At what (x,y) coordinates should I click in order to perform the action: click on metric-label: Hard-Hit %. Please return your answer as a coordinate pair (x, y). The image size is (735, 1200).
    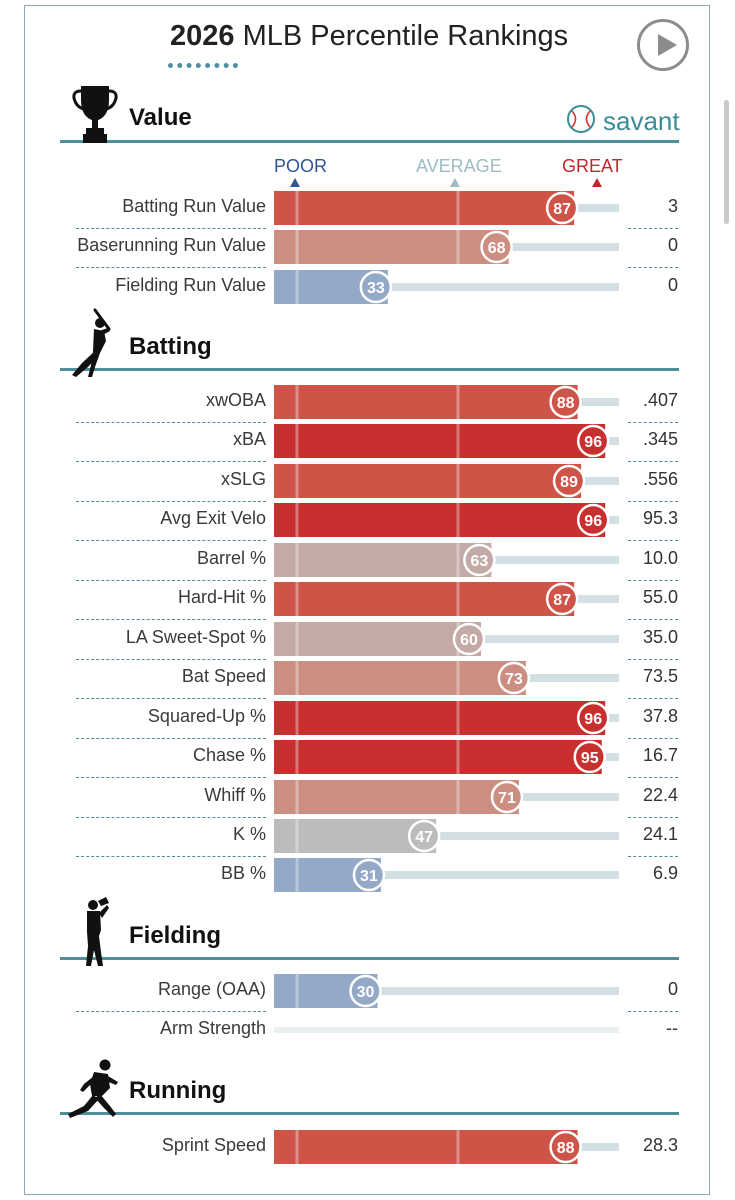
    Looking at the image, I should click on (221, 597).